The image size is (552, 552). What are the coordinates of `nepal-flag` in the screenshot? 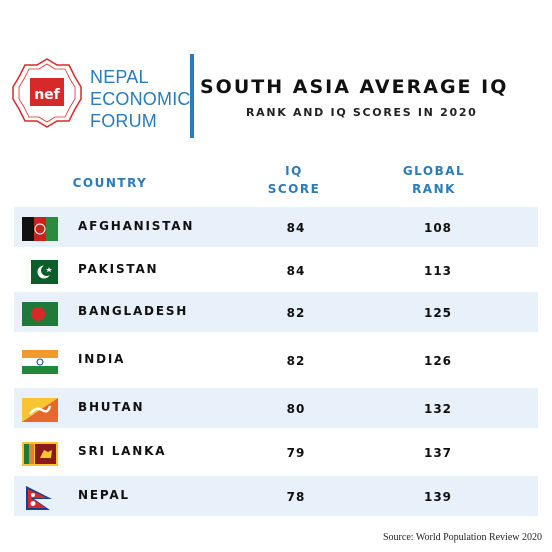 It's located at (39, 498).